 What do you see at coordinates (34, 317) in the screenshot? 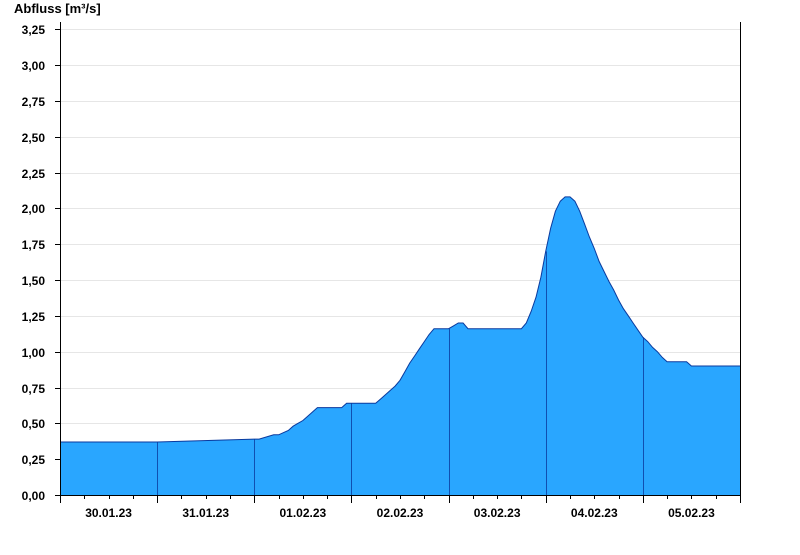
I see `y-tick-label: 1,25` at bounding box center [34, 317].